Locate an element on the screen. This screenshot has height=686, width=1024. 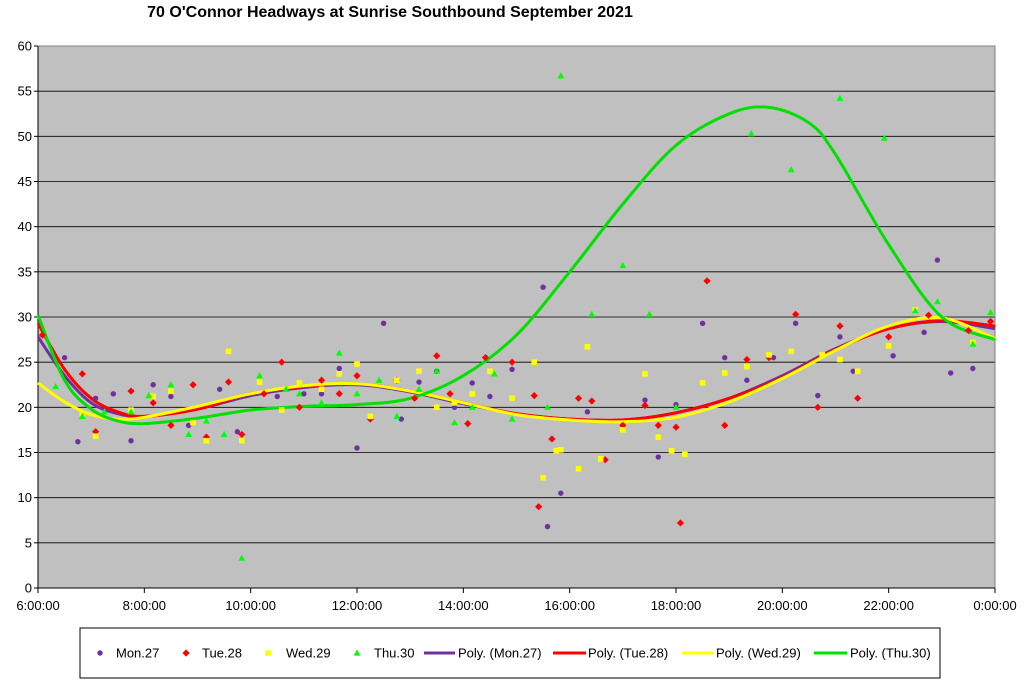
legend-entry: Mon.27 is located at coordinates (137, 653).